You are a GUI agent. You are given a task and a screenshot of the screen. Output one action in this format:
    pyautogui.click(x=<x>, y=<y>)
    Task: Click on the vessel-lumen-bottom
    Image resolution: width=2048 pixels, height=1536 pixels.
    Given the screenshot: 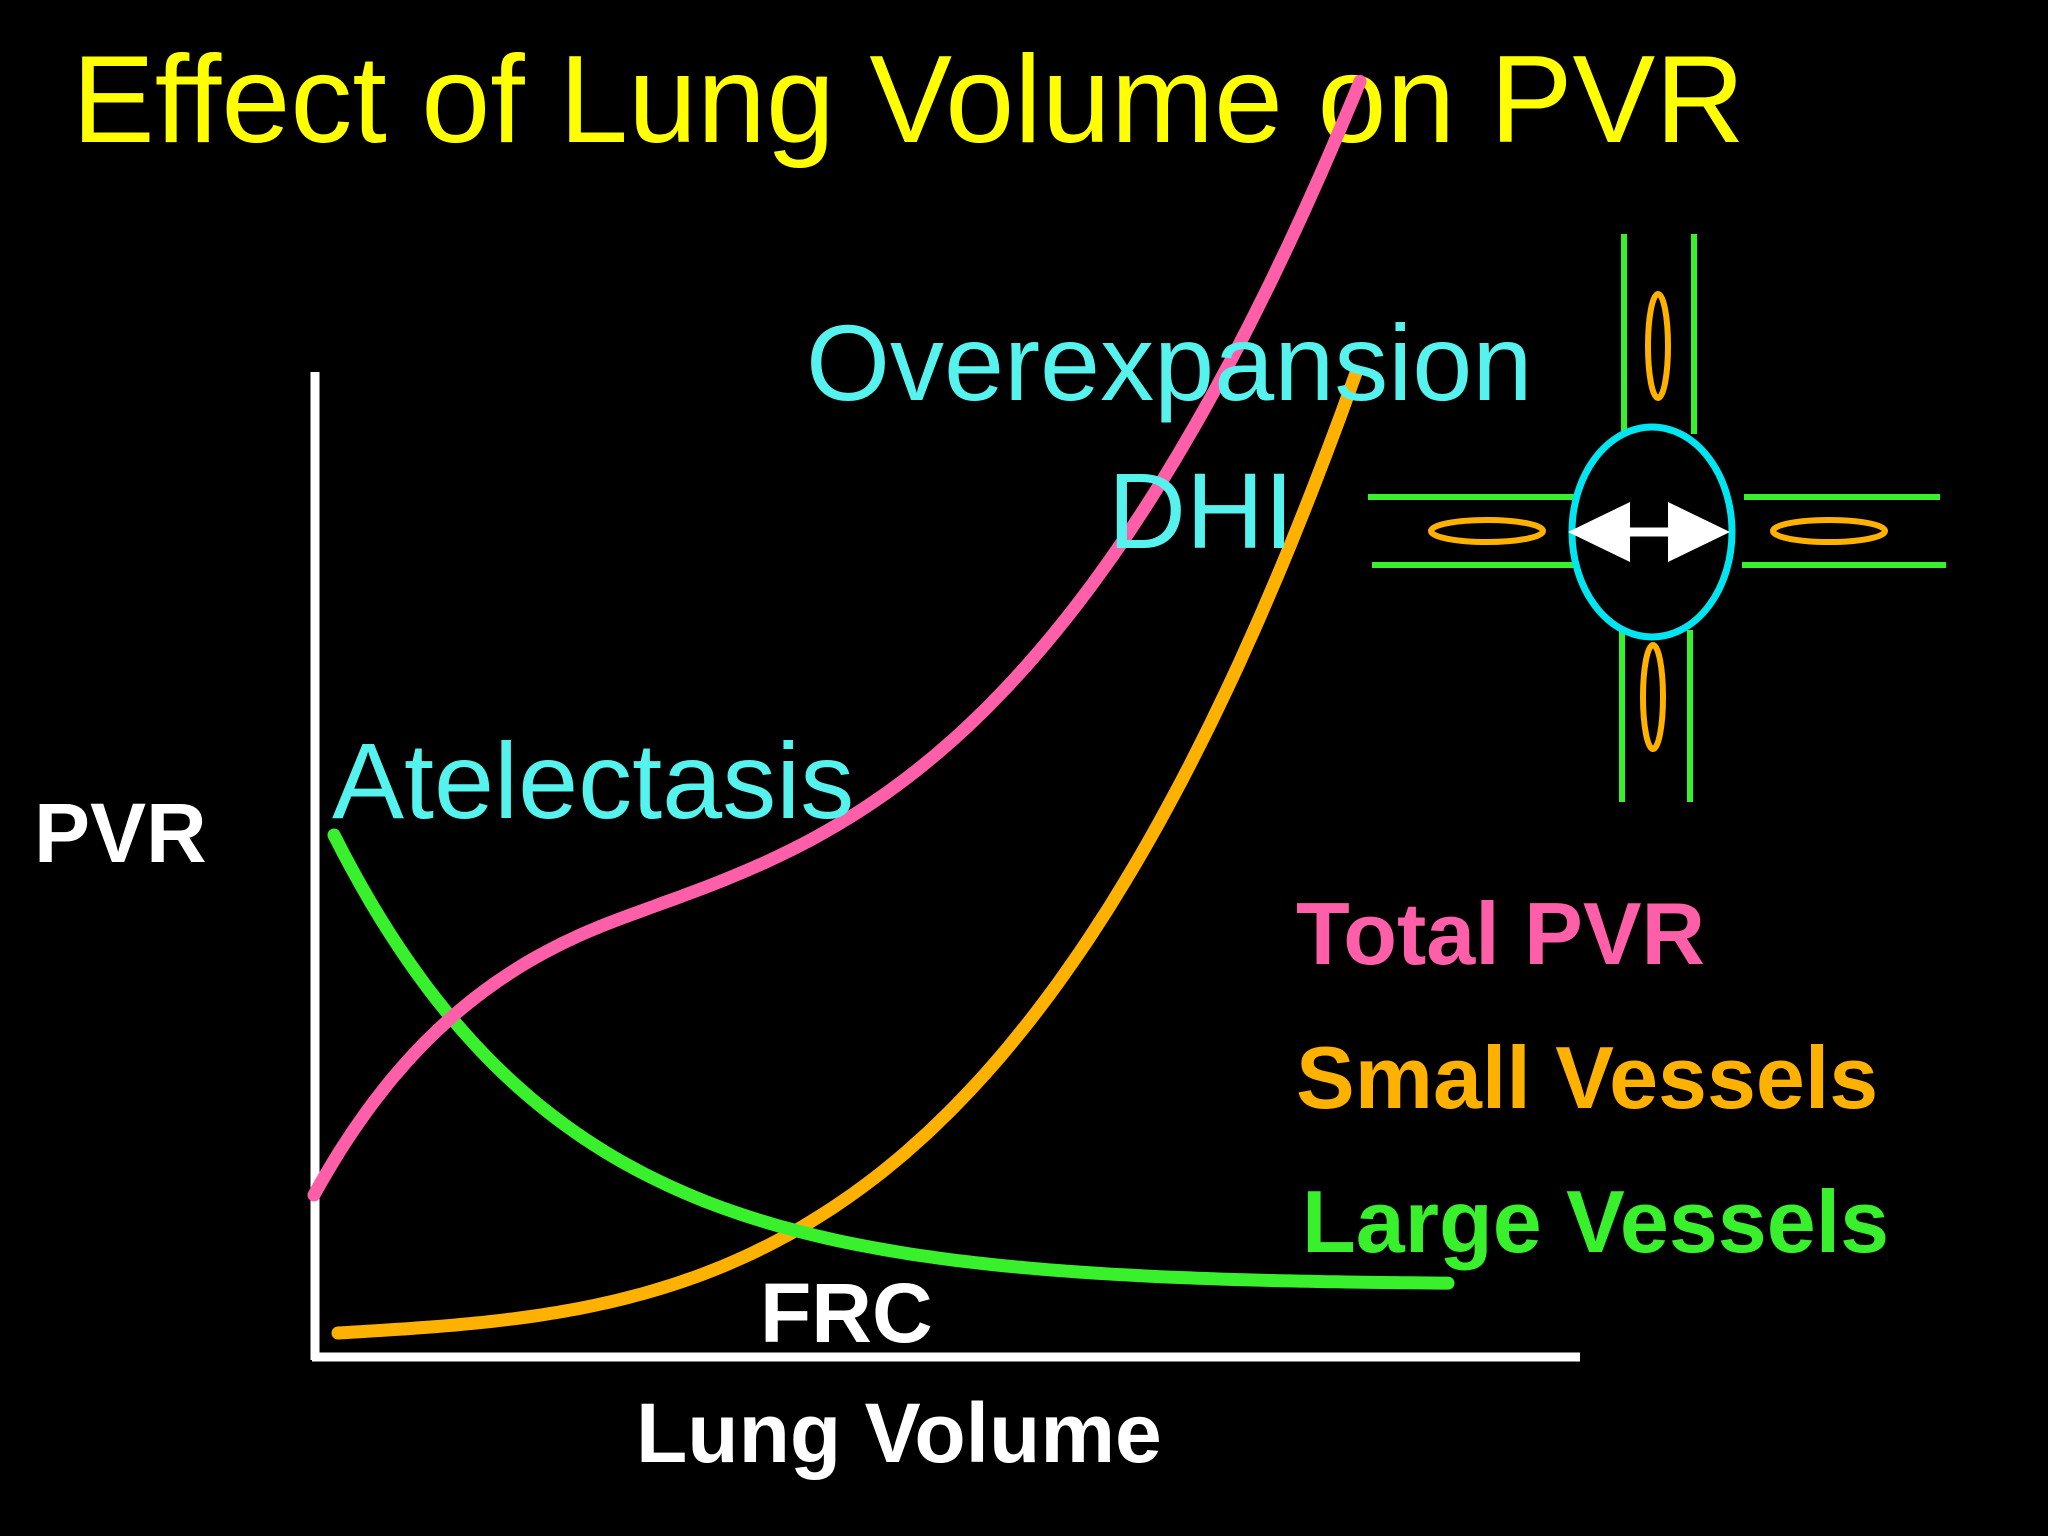 What is the action you would take?
    pyautogui.click(x=1653, y=697)
    